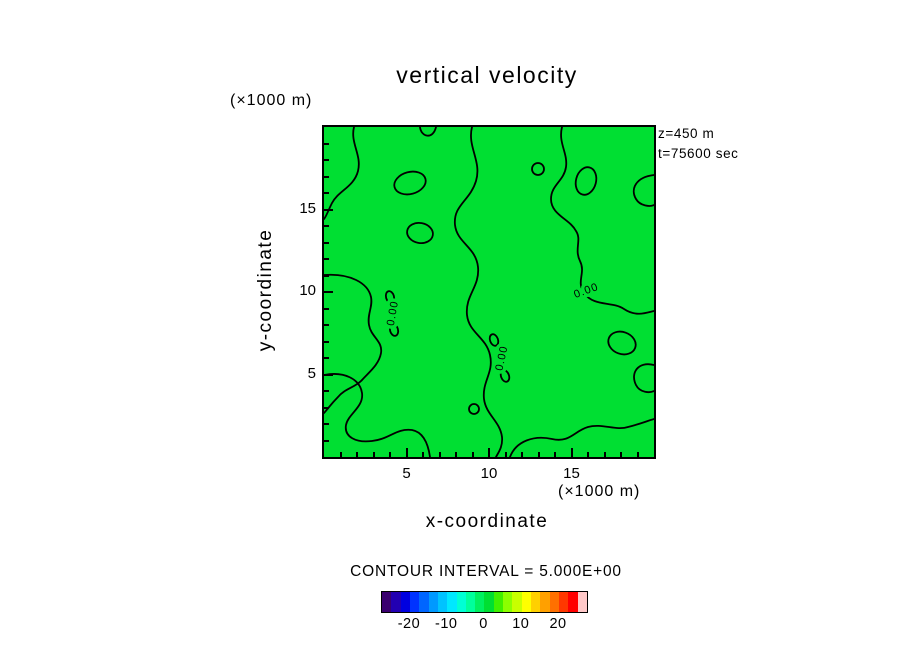  What do you see at coordinates (271, 100) in the screenshot?
I see `y-axis-unit: (×1000 m)` at bounding box center [271, 100].